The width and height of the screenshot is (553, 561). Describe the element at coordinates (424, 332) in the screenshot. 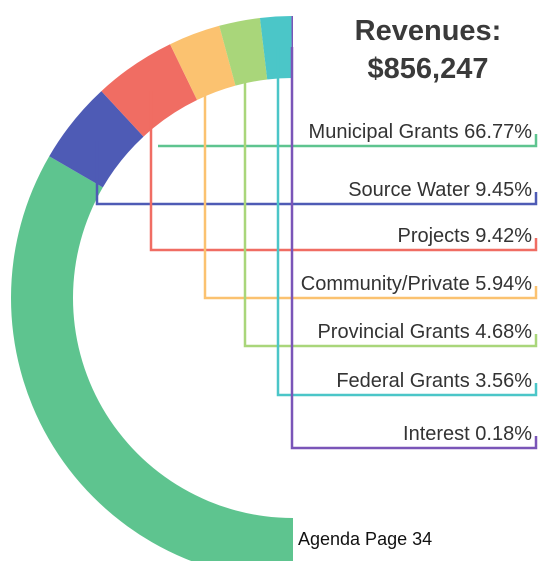

I see `slice-label-provincial-grants: Provincial Grants 4.68%` at that location.